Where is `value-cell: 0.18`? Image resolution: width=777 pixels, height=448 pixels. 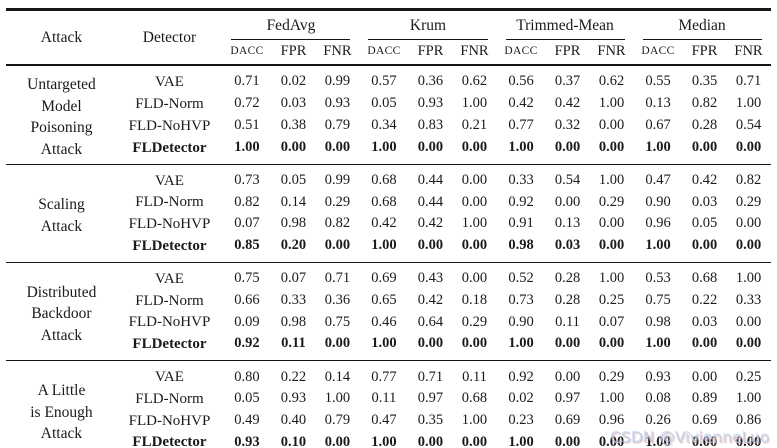 value-cell: 0.18 is located at coordinates (474, 299).